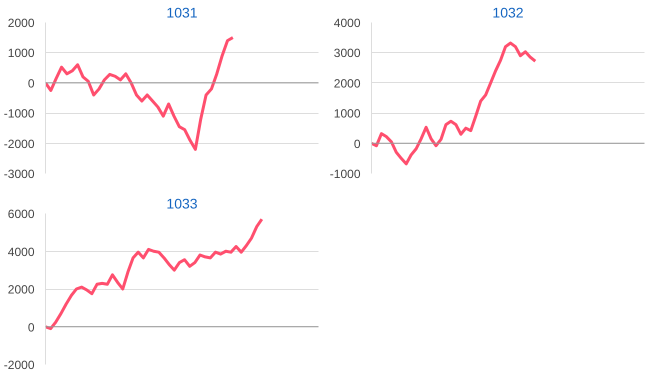 The width and height of the screenshot is (652, 382). What do you see at coordinates (182, 12) in the screenshot?
I see `chart-title: 1031` at bounding box center [182, 12].